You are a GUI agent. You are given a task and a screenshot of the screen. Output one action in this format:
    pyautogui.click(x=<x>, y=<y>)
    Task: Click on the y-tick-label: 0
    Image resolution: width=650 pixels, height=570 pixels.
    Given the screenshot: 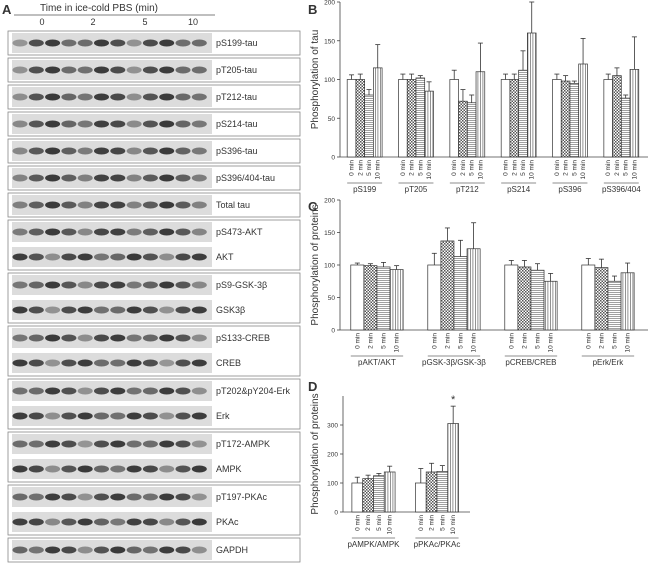 What is the action you would take?
    pyautogui.click(x=333, y=158)
    